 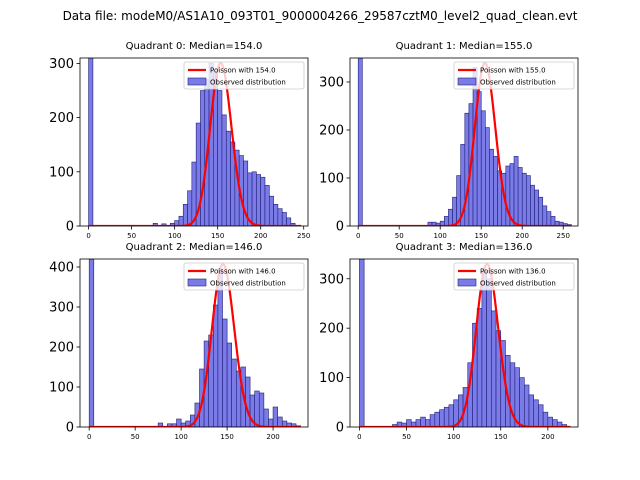 I want to click on quadrant-3-legend: Poisson with 136.0 Observed distribution, so click(x=514, y=276).